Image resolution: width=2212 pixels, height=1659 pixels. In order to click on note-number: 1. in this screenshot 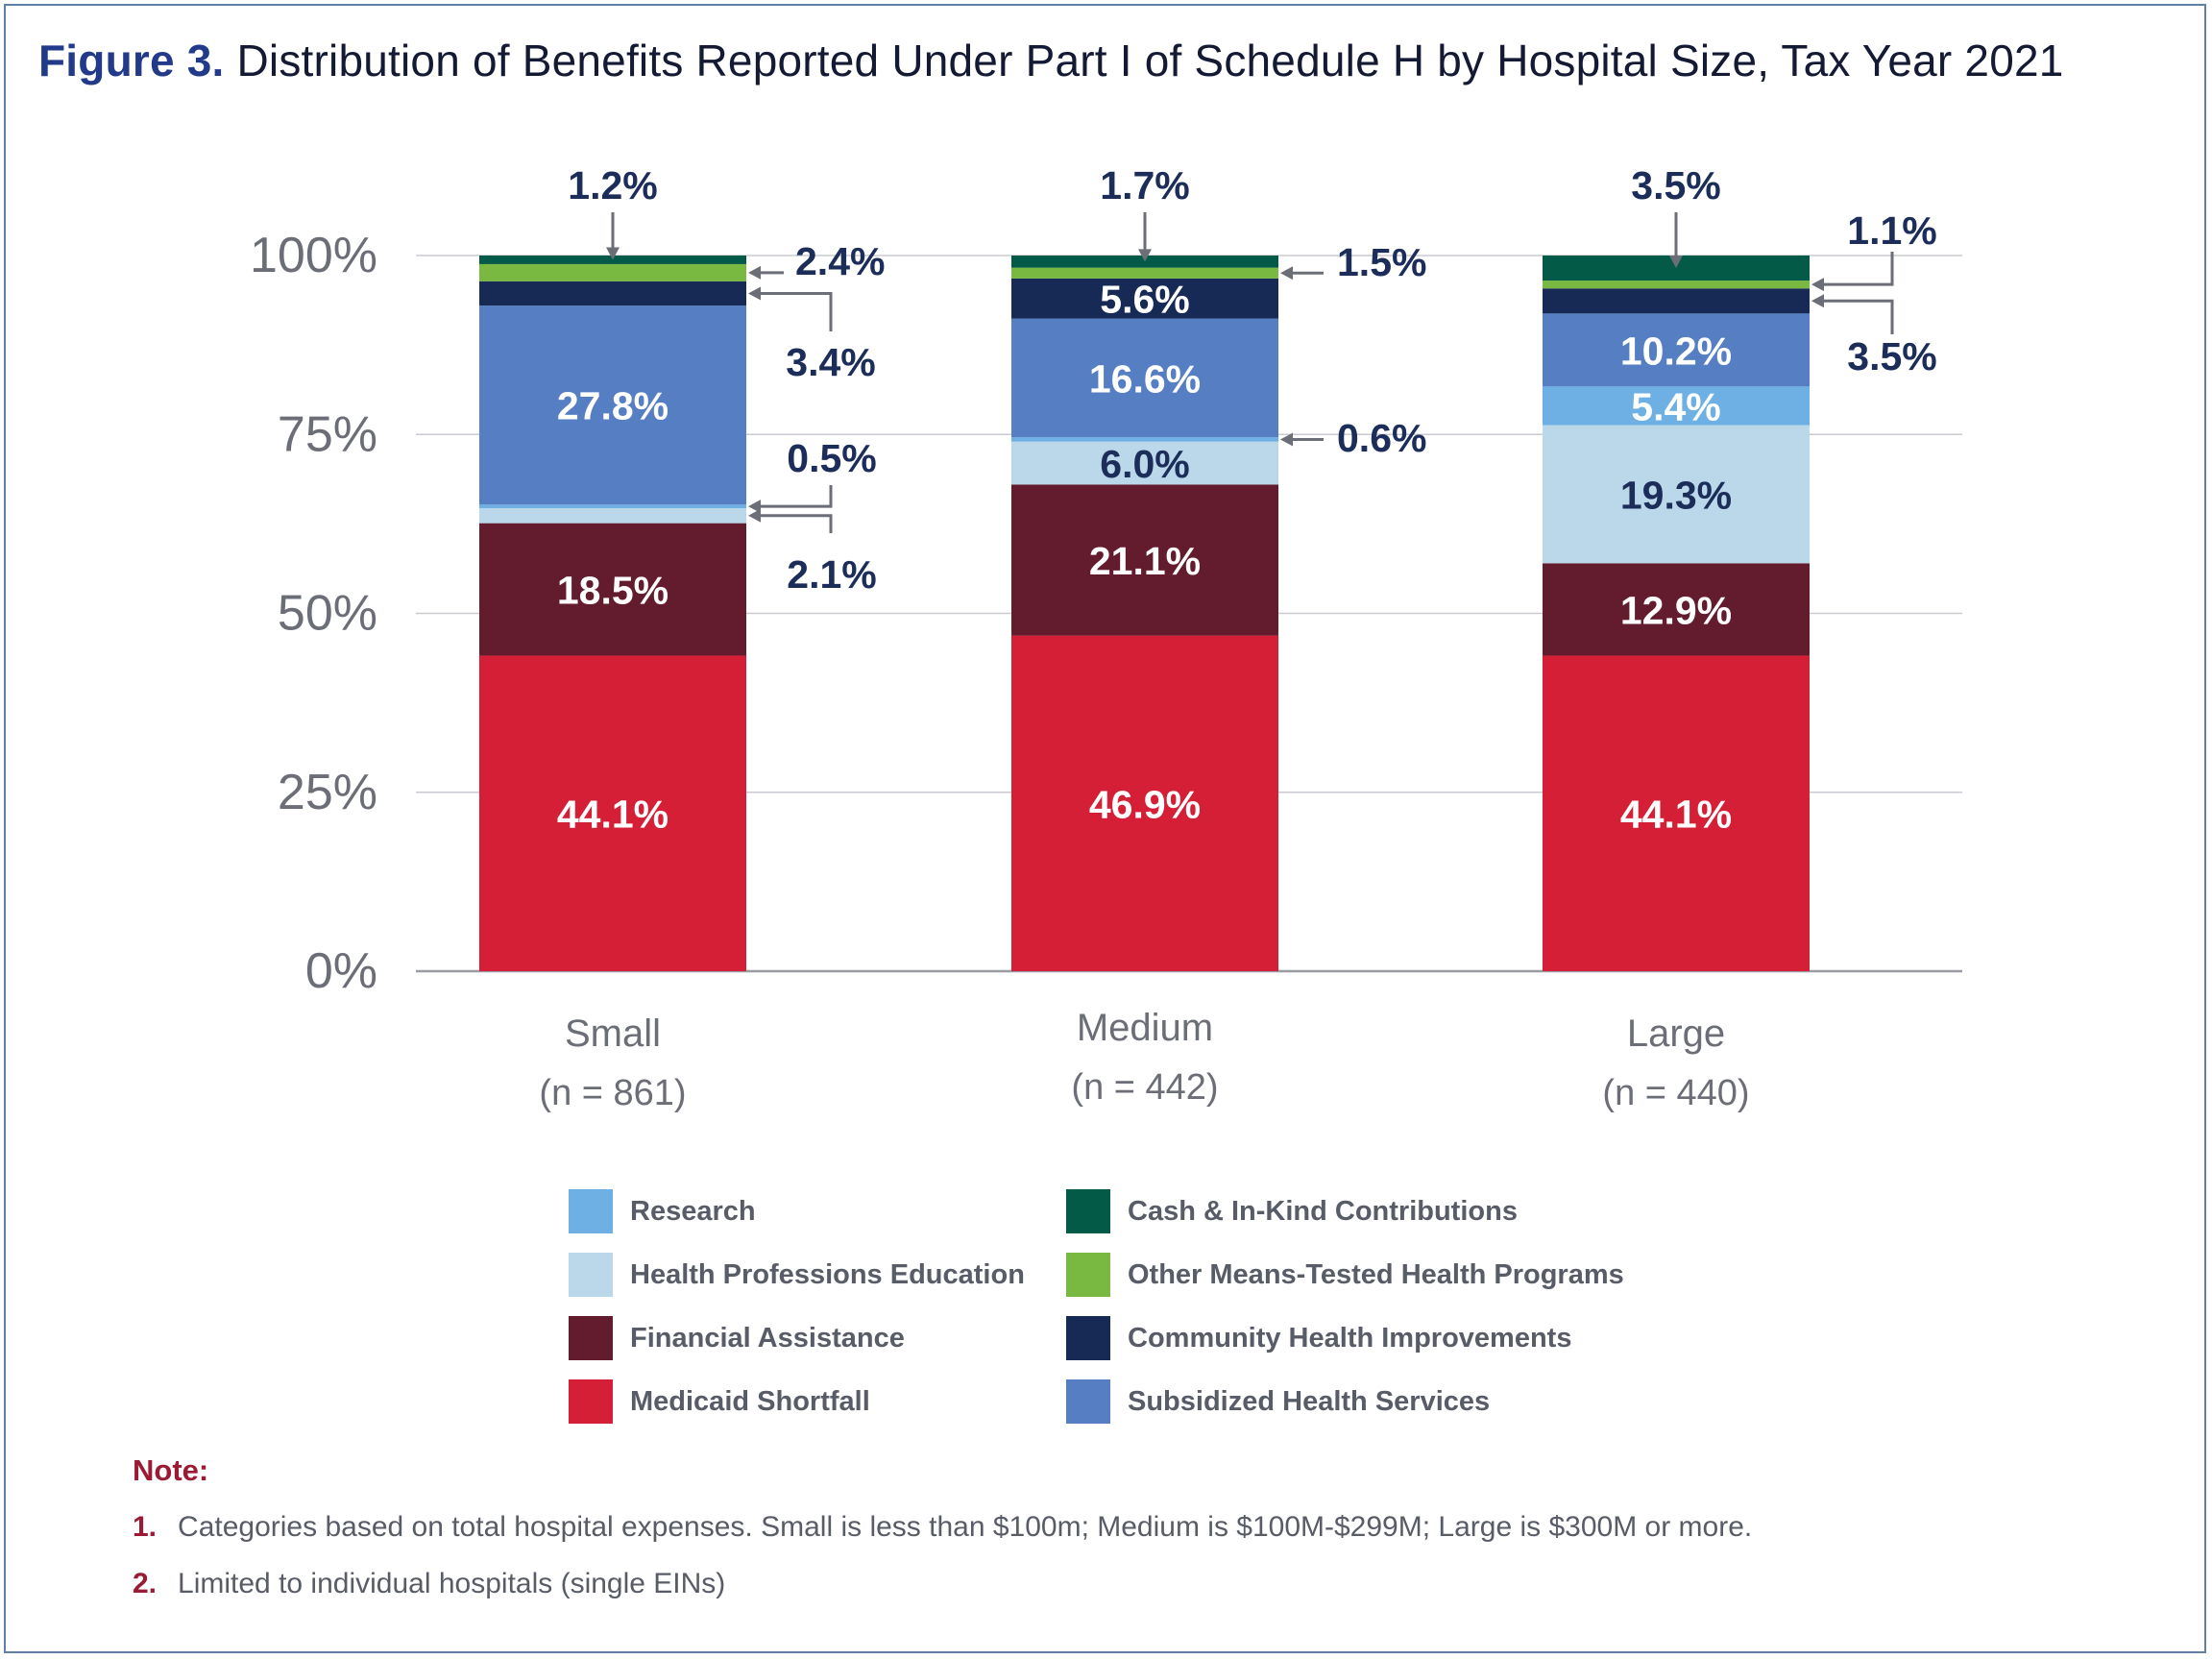, I will do `click(145, 1527)`.